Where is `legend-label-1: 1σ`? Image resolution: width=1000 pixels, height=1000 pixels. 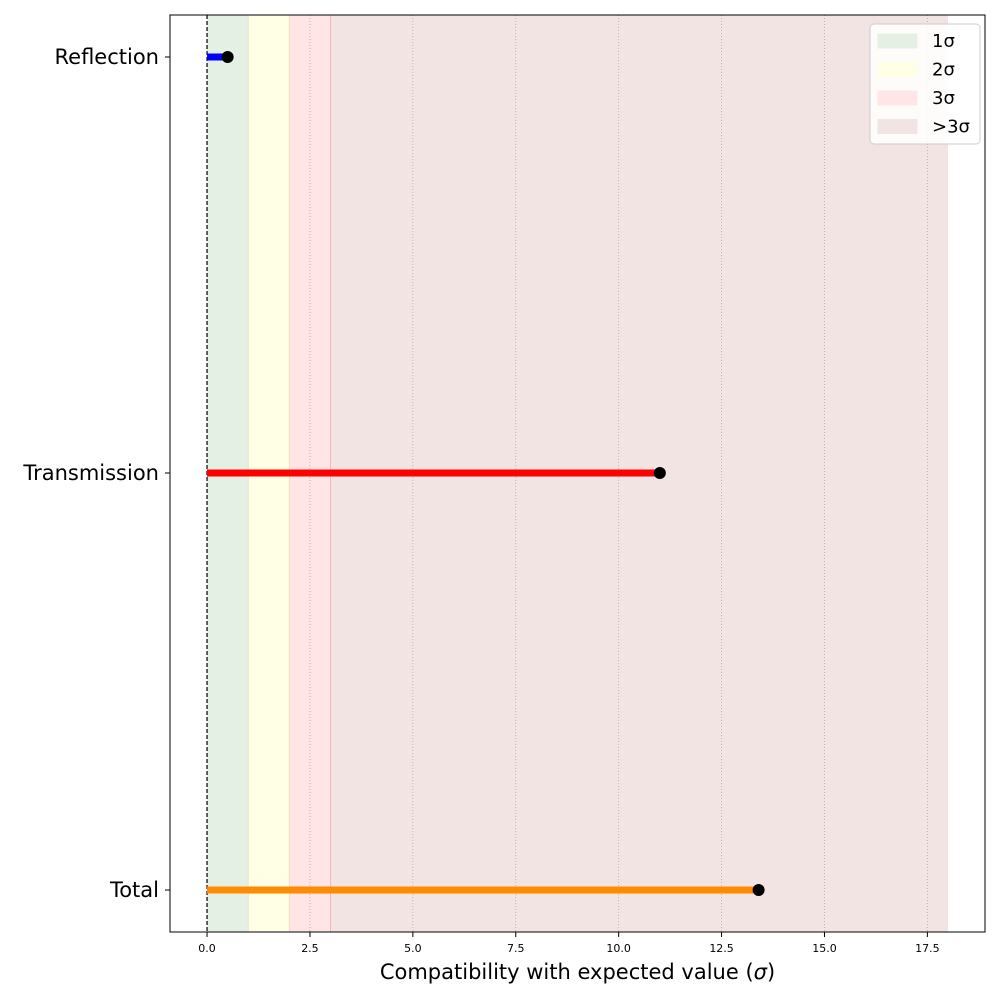 legend-label-1: 1σ is located at coordinates (943, 41).